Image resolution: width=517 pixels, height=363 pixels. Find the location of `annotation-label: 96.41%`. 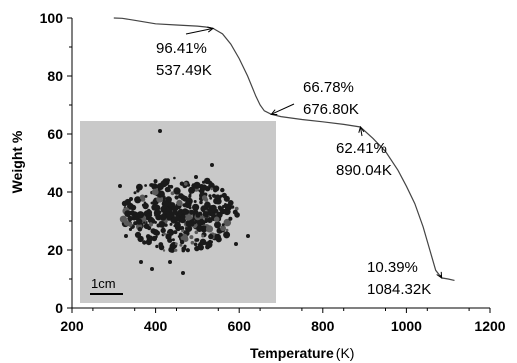

annotation-label: 96.41% is located at coordinates (181, 48).